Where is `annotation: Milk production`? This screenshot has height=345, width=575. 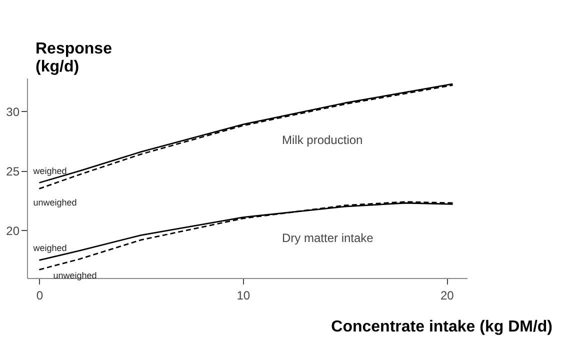 annotation: Milk production is located at coordinates (322, 140).